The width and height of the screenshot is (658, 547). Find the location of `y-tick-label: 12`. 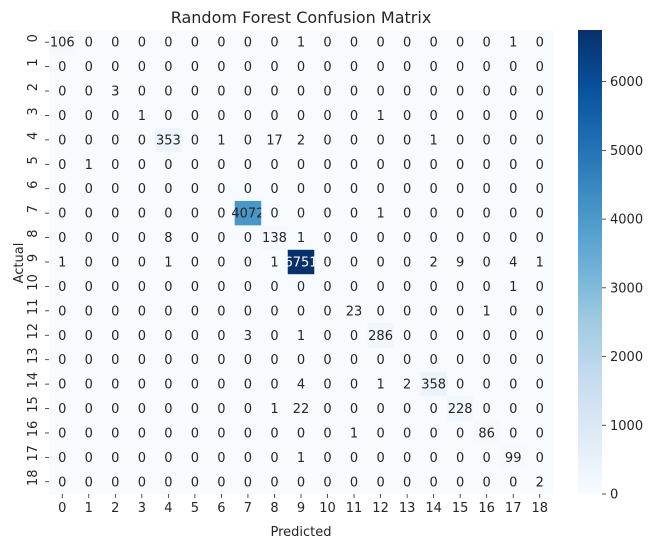

y-tick-label: 12 is located at coordinates (33, 331).